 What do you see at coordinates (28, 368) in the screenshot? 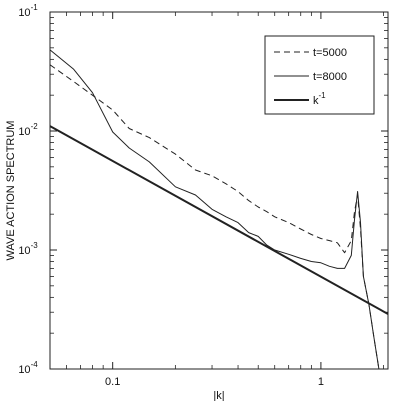
I see `y-tick-label: 10⁻⁴` at bounding box center [28, 368].